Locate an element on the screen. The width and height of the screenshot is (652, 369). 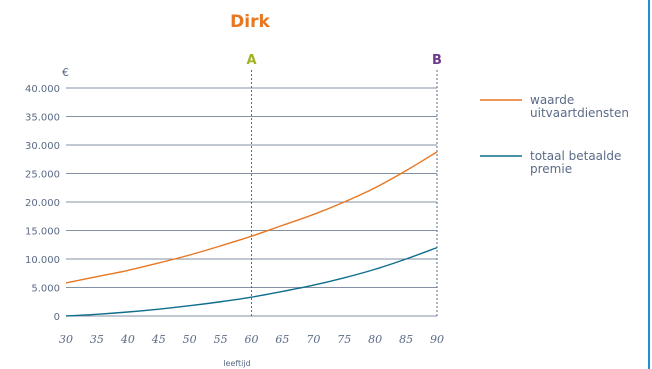
x-tick-label: 80 is located at coordinates (375, 339).